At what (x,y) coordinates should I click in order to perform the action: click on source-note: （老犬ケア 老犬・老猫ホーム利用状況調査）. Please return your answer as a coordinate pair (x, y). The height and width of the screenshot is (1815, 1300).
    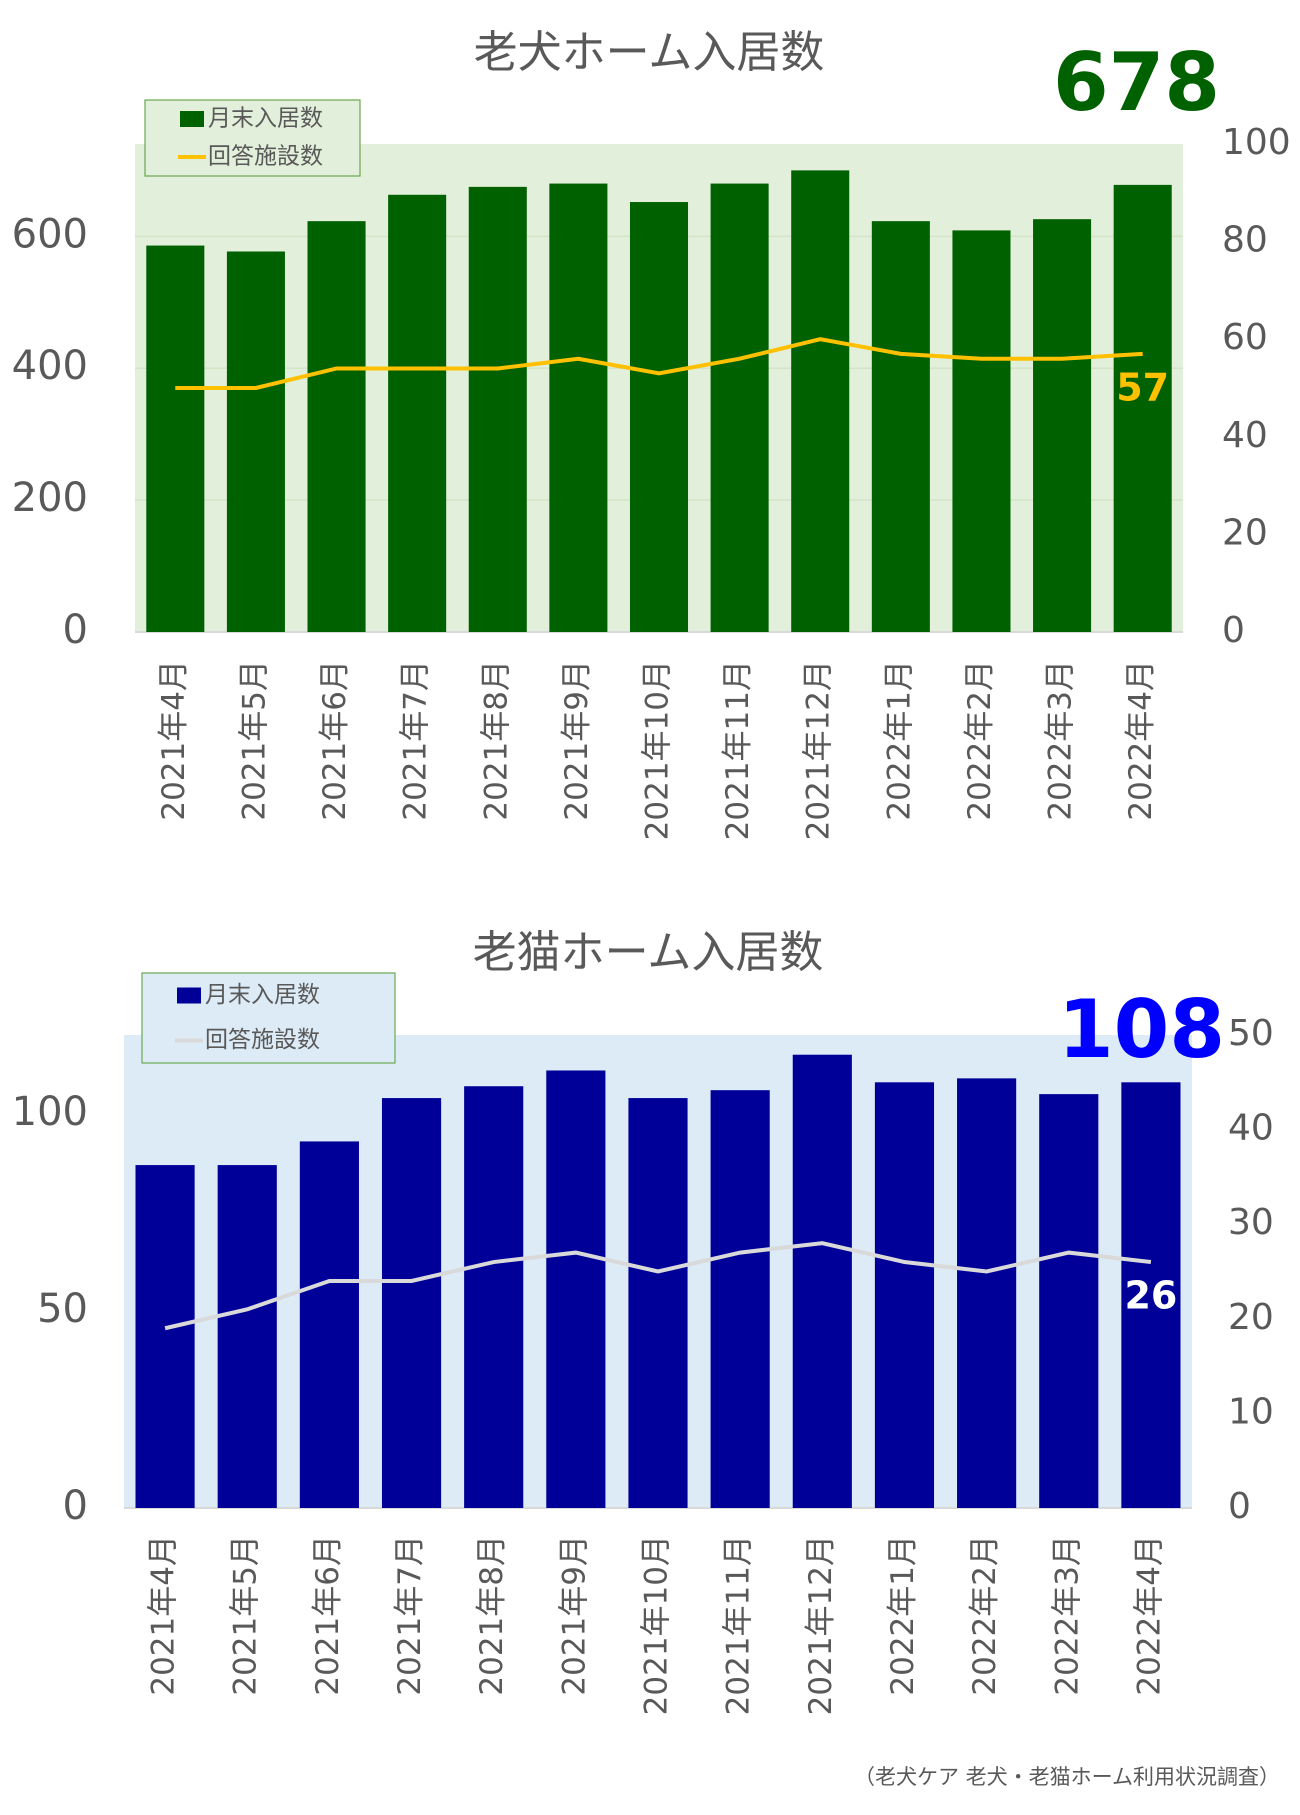
    Looking at the image, I should click on (1067, 1777).